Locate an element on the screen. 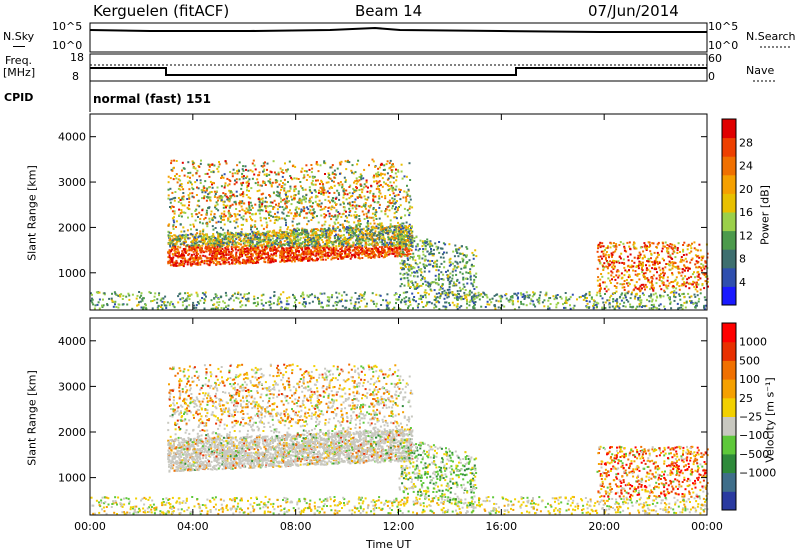  nave-label: Nave is located at coordinates (760, 70).